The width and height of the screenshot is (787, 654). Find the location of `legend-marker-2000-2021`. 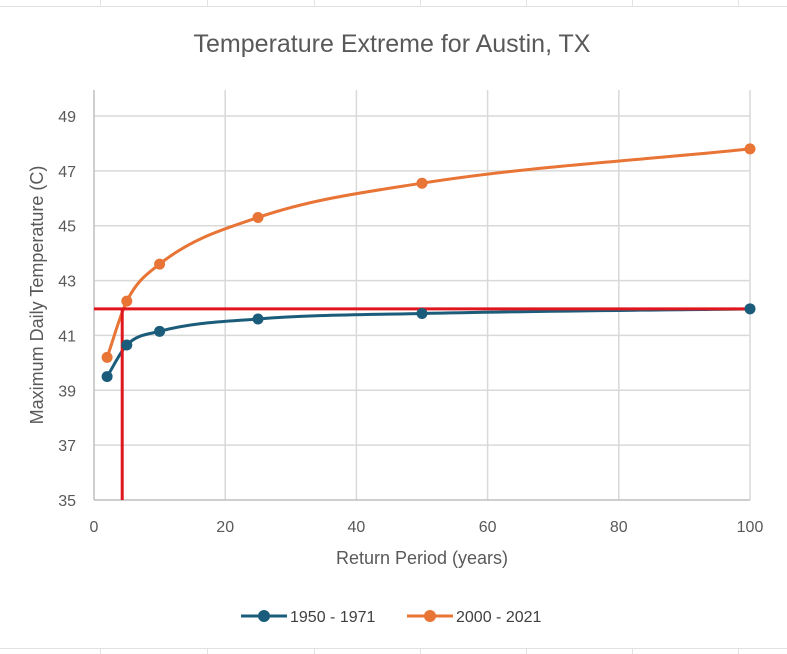

legend-marker-2000-2021 is located at coordinates (430, 616).